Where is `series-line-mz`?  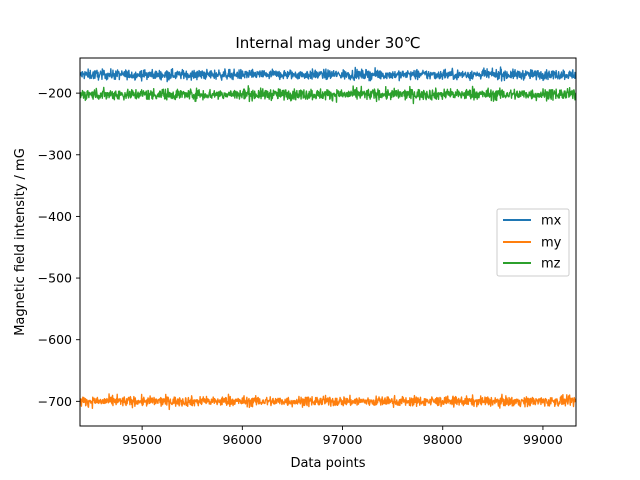 series-line-mz is located at coordinates (328, 95).